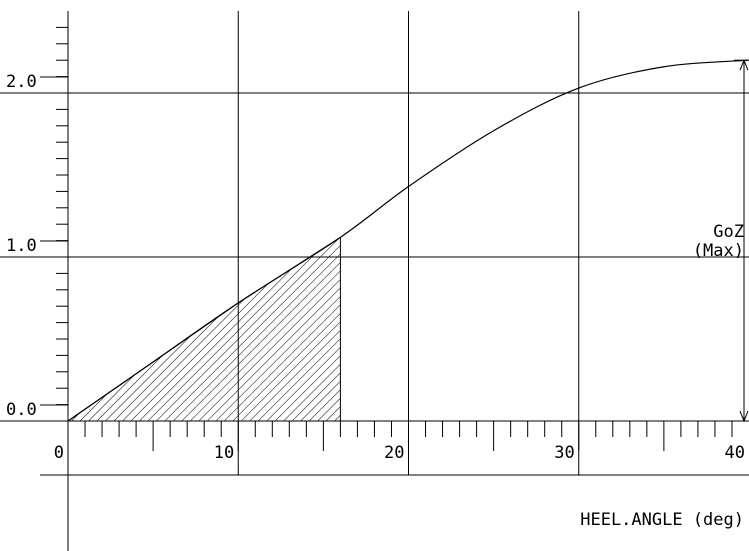 This screenshot has height=551, width=749. Describe the element at coordinates (735, 453) in the screenshot. I see `x-tick-label: 40` at that location.